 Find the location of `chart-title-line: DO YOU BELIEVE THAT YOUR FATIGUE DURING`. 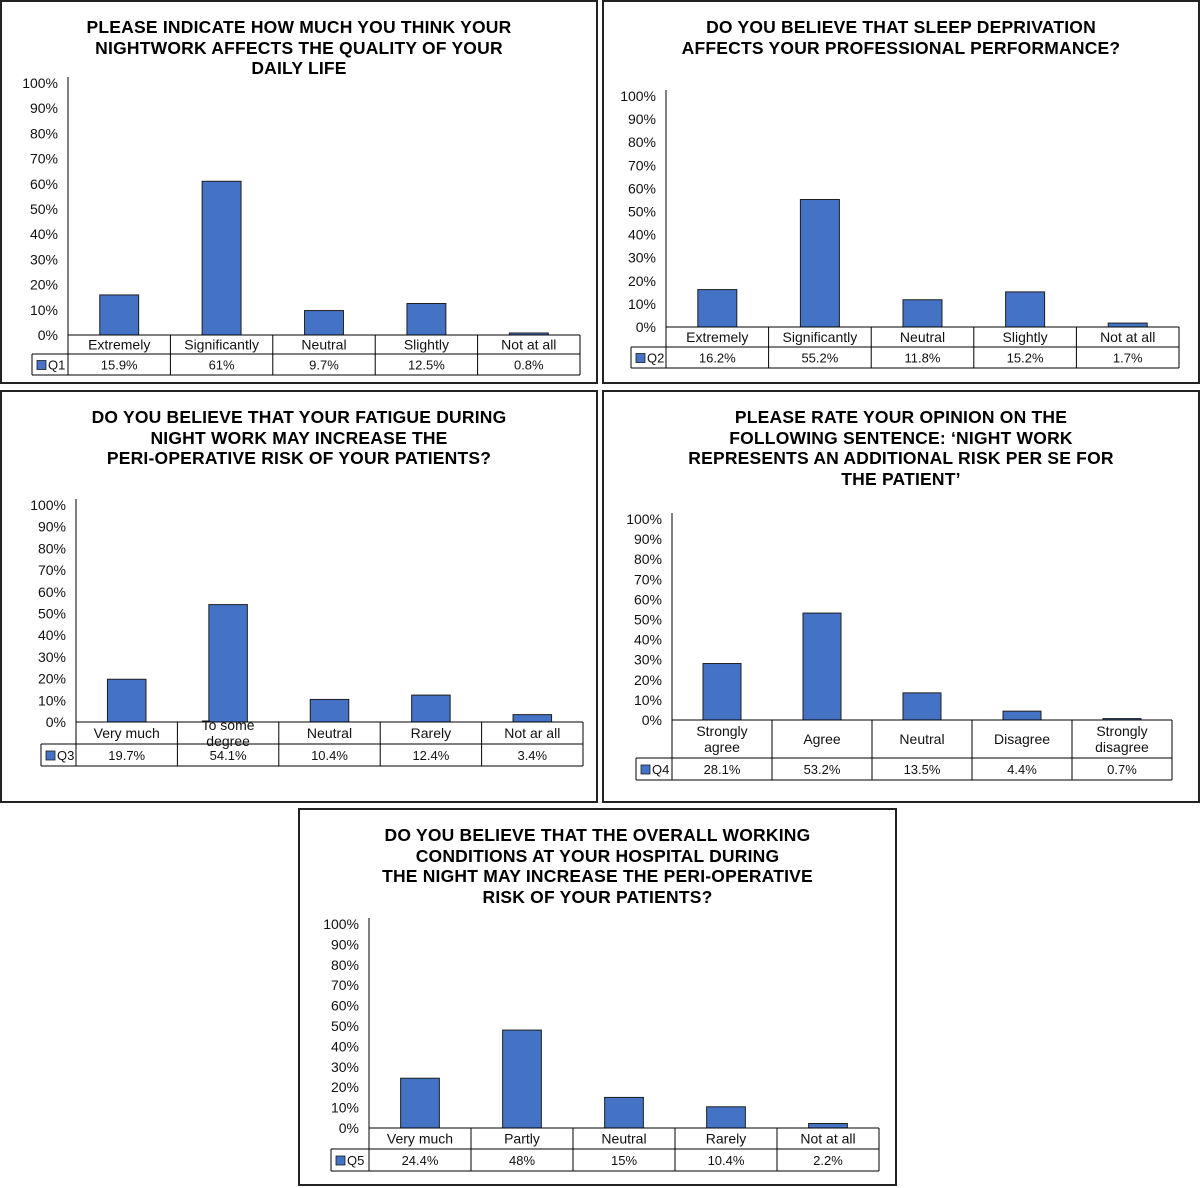

chart-title-line: DO YOU BELIEVE THAT YOUR FATIGUE DURING is located at coordinates (299, 417).